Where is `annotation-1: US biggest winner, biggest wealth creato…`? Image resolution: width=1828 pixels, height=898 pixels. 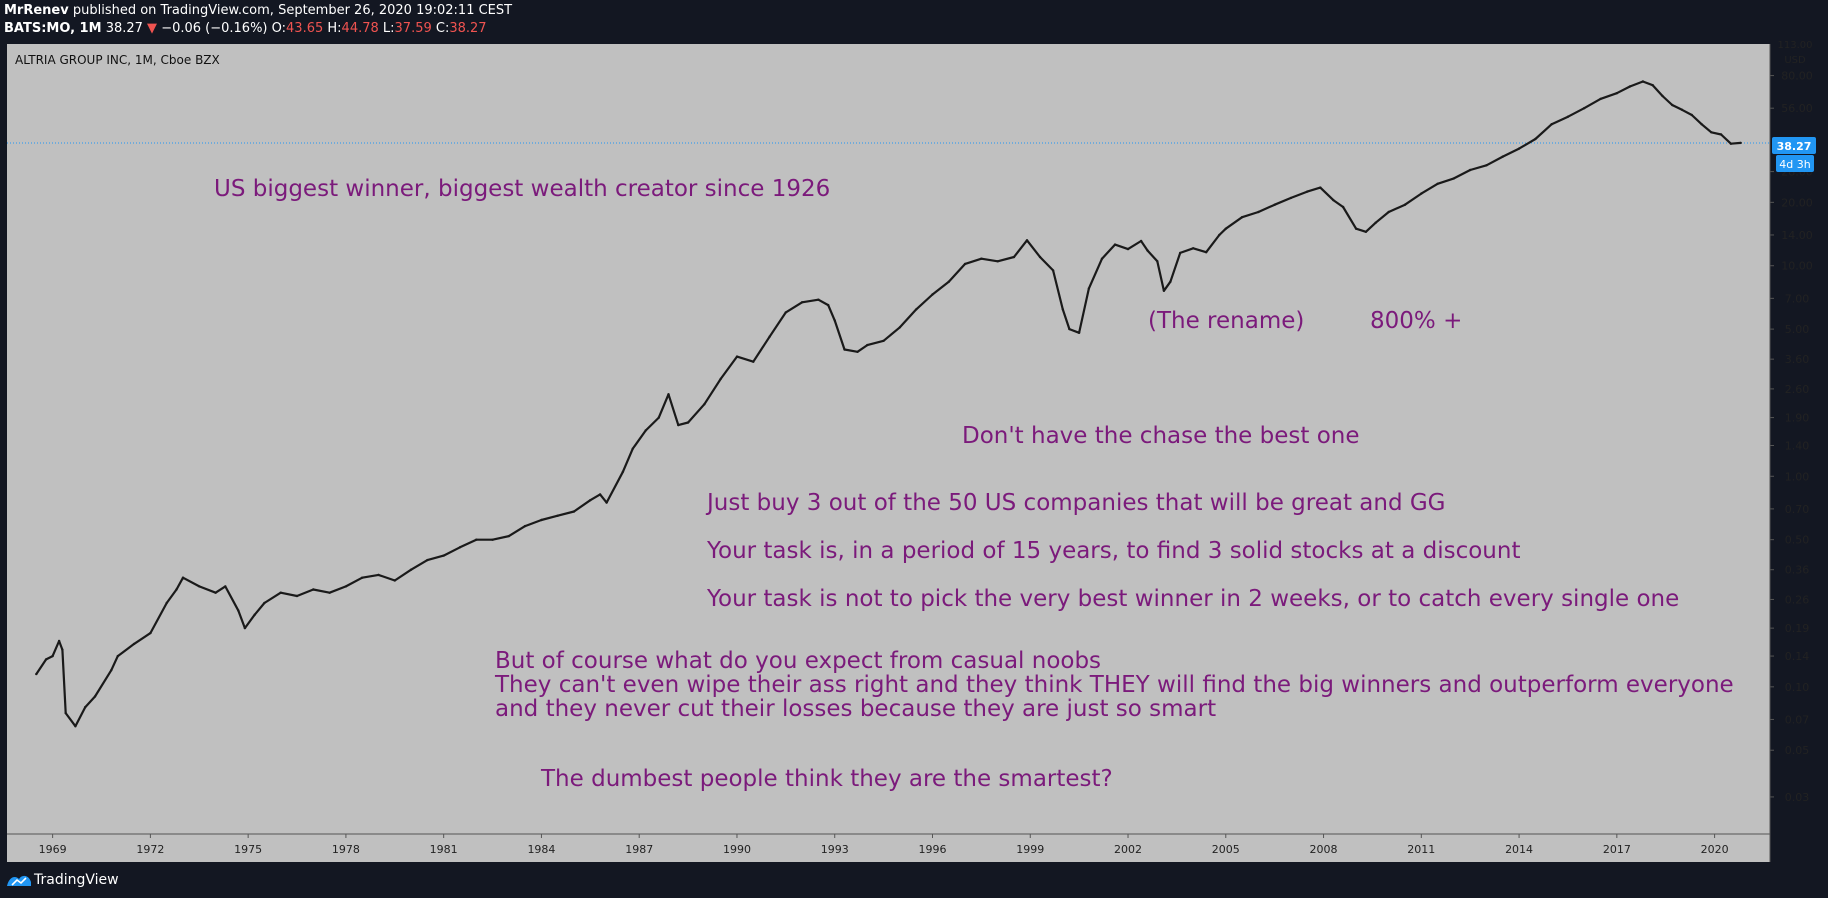
annotation-1: US biggest winner, biggest wealth creato… is located at coordinates (522, 189).